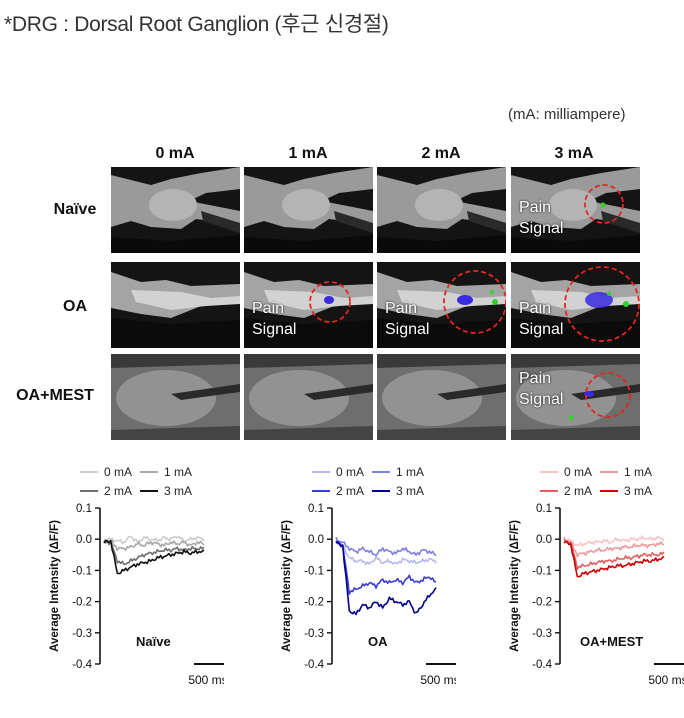 The height and width of the screenshot is (718, 684). Describe the element at coordinates (574, 153) in the screenshot. I see `column-header-3ma: 3 mA` at that location.